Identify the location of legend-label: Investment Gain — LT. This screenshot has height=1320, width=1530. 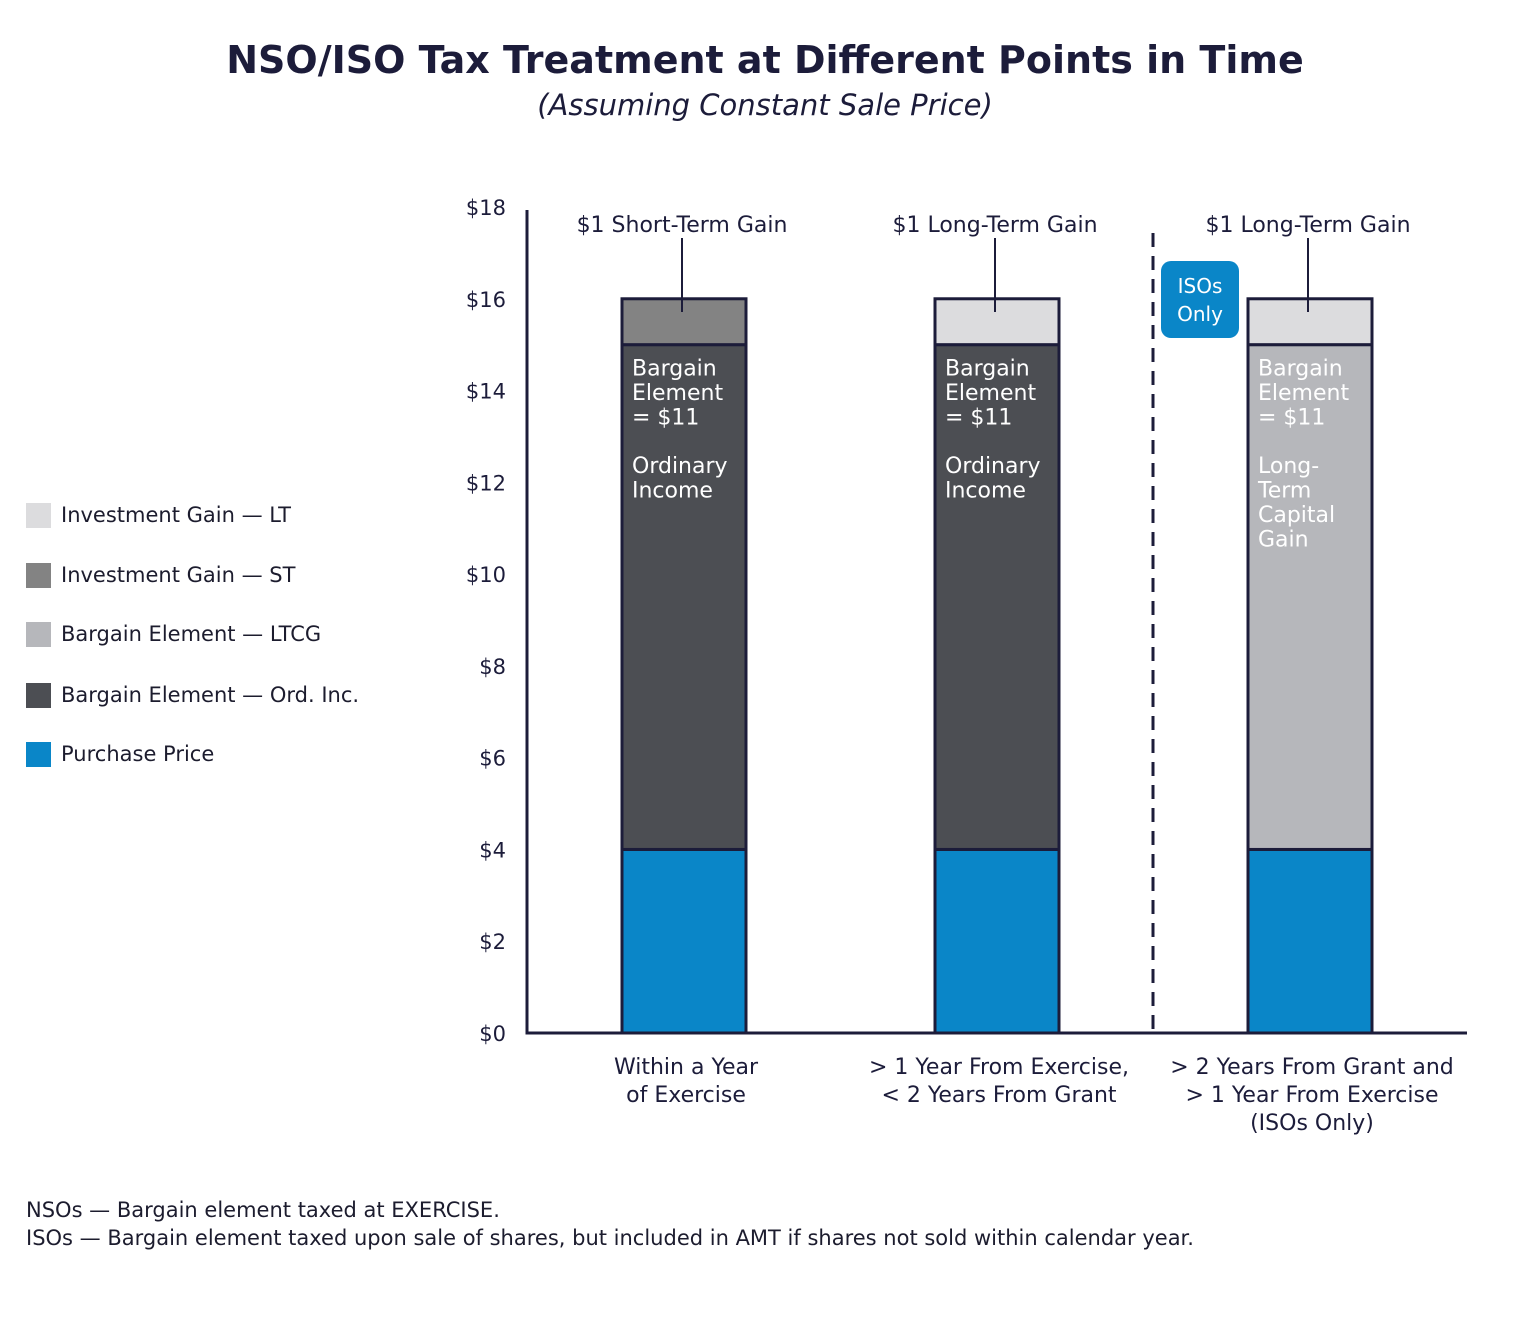
(176, 515).